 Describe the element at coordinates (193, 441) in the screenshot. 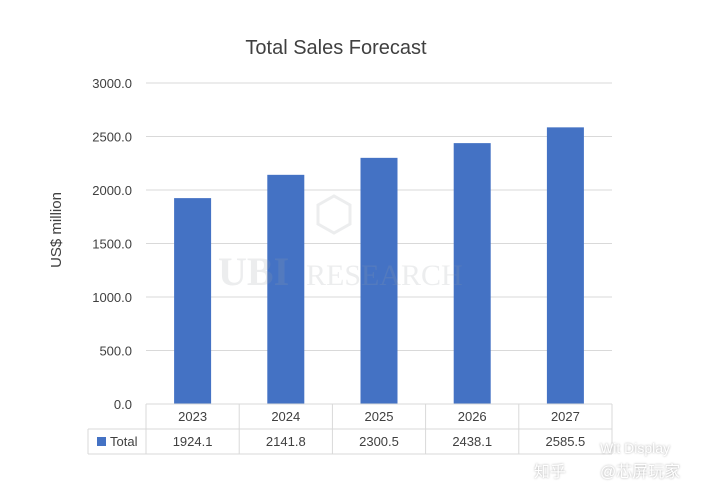

I see `data-table-value: 1924.1` at that location.